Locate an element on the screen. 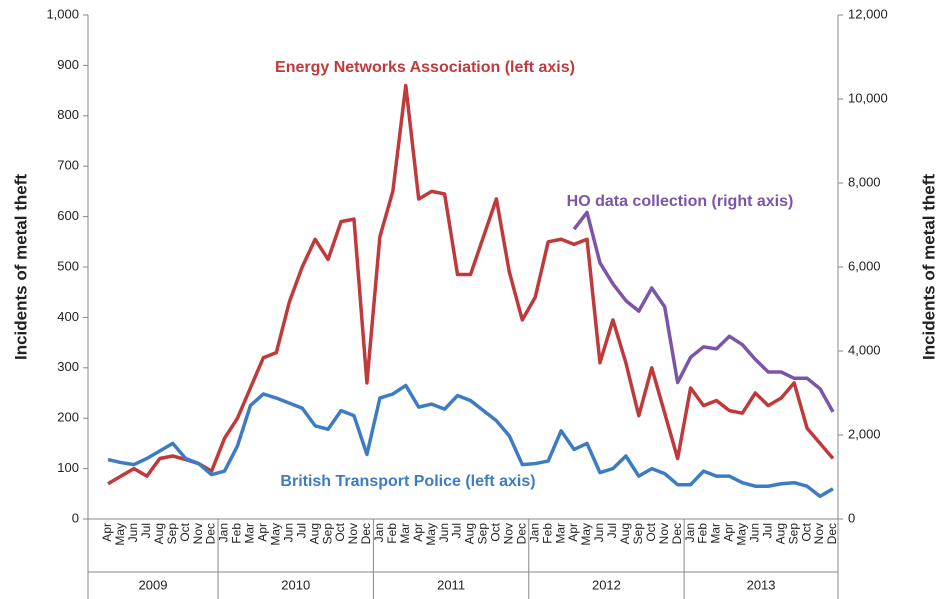  y2-tick-label: 10,000 is located at coordinates (868, 97).